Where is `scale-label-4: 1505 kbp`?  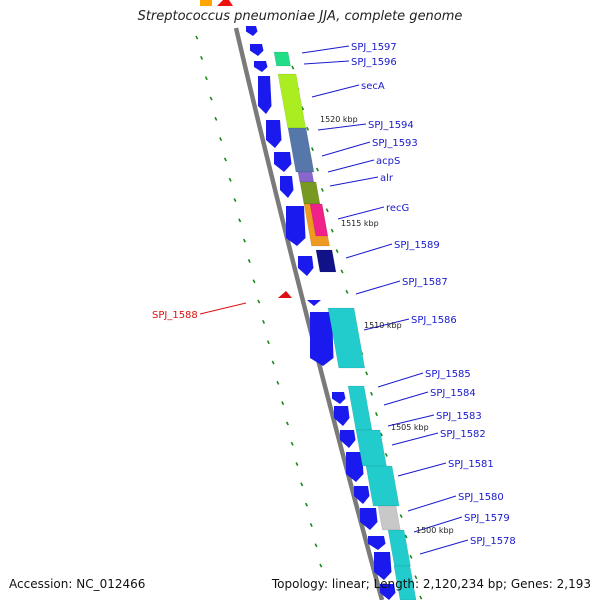
scale-label-4: 1505 kbp is located at coordinates (410, 427).